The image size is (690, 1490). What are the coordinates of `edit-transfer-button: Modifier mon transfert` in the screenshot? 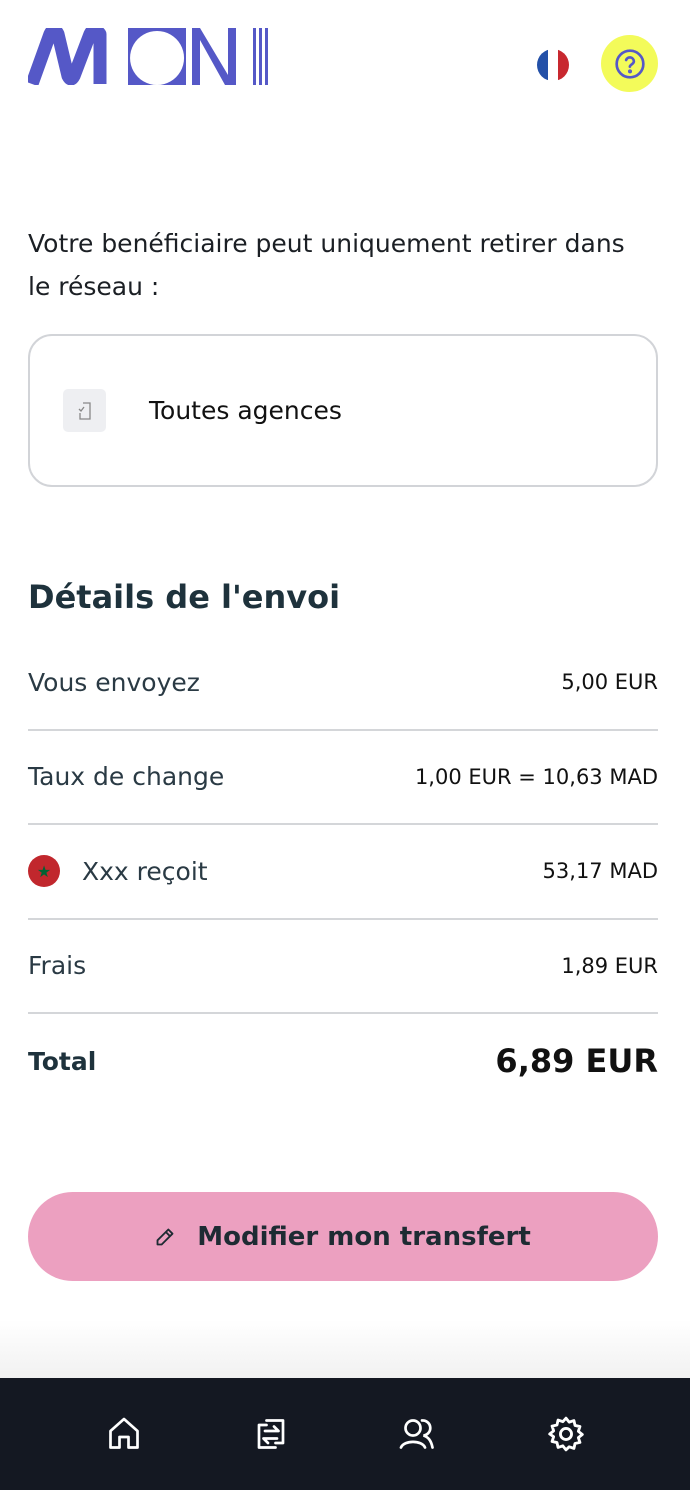 It's located at (343, 1236).